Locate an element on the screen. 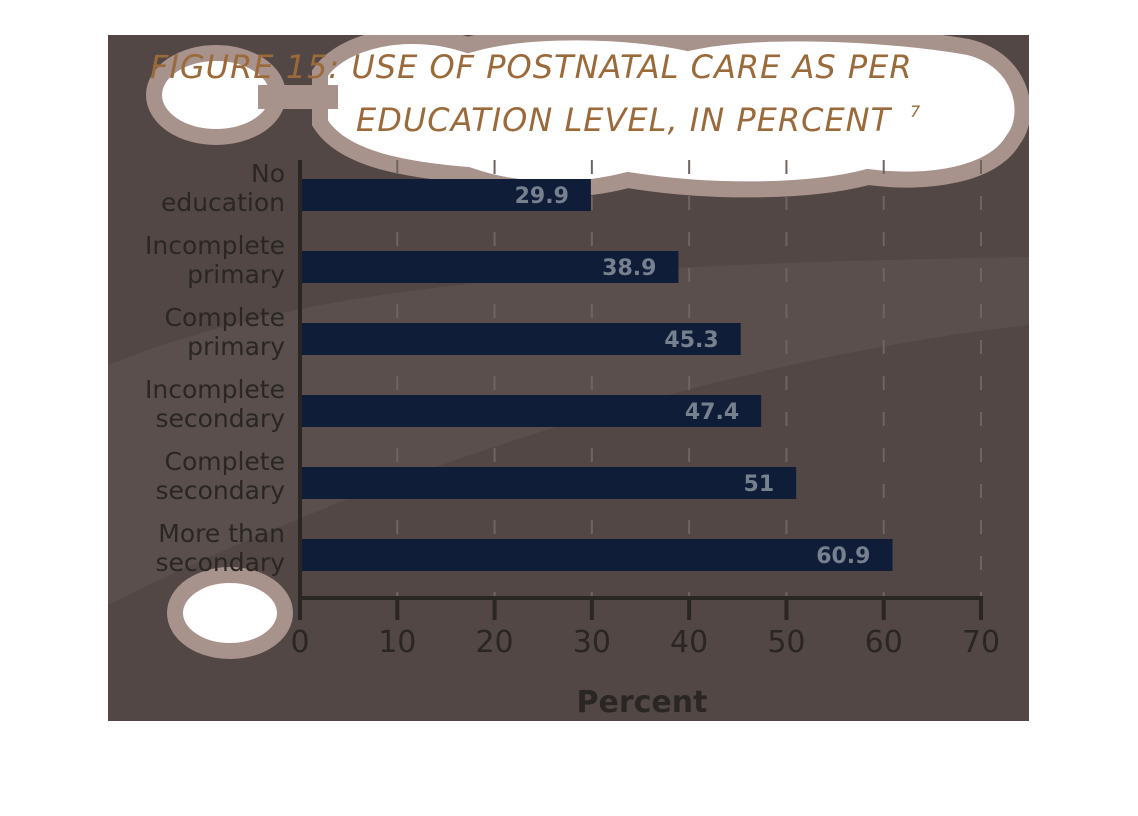 The height and width of the screenshot is (816, 1138). category-label: No education is located at coordinates (223, 188).